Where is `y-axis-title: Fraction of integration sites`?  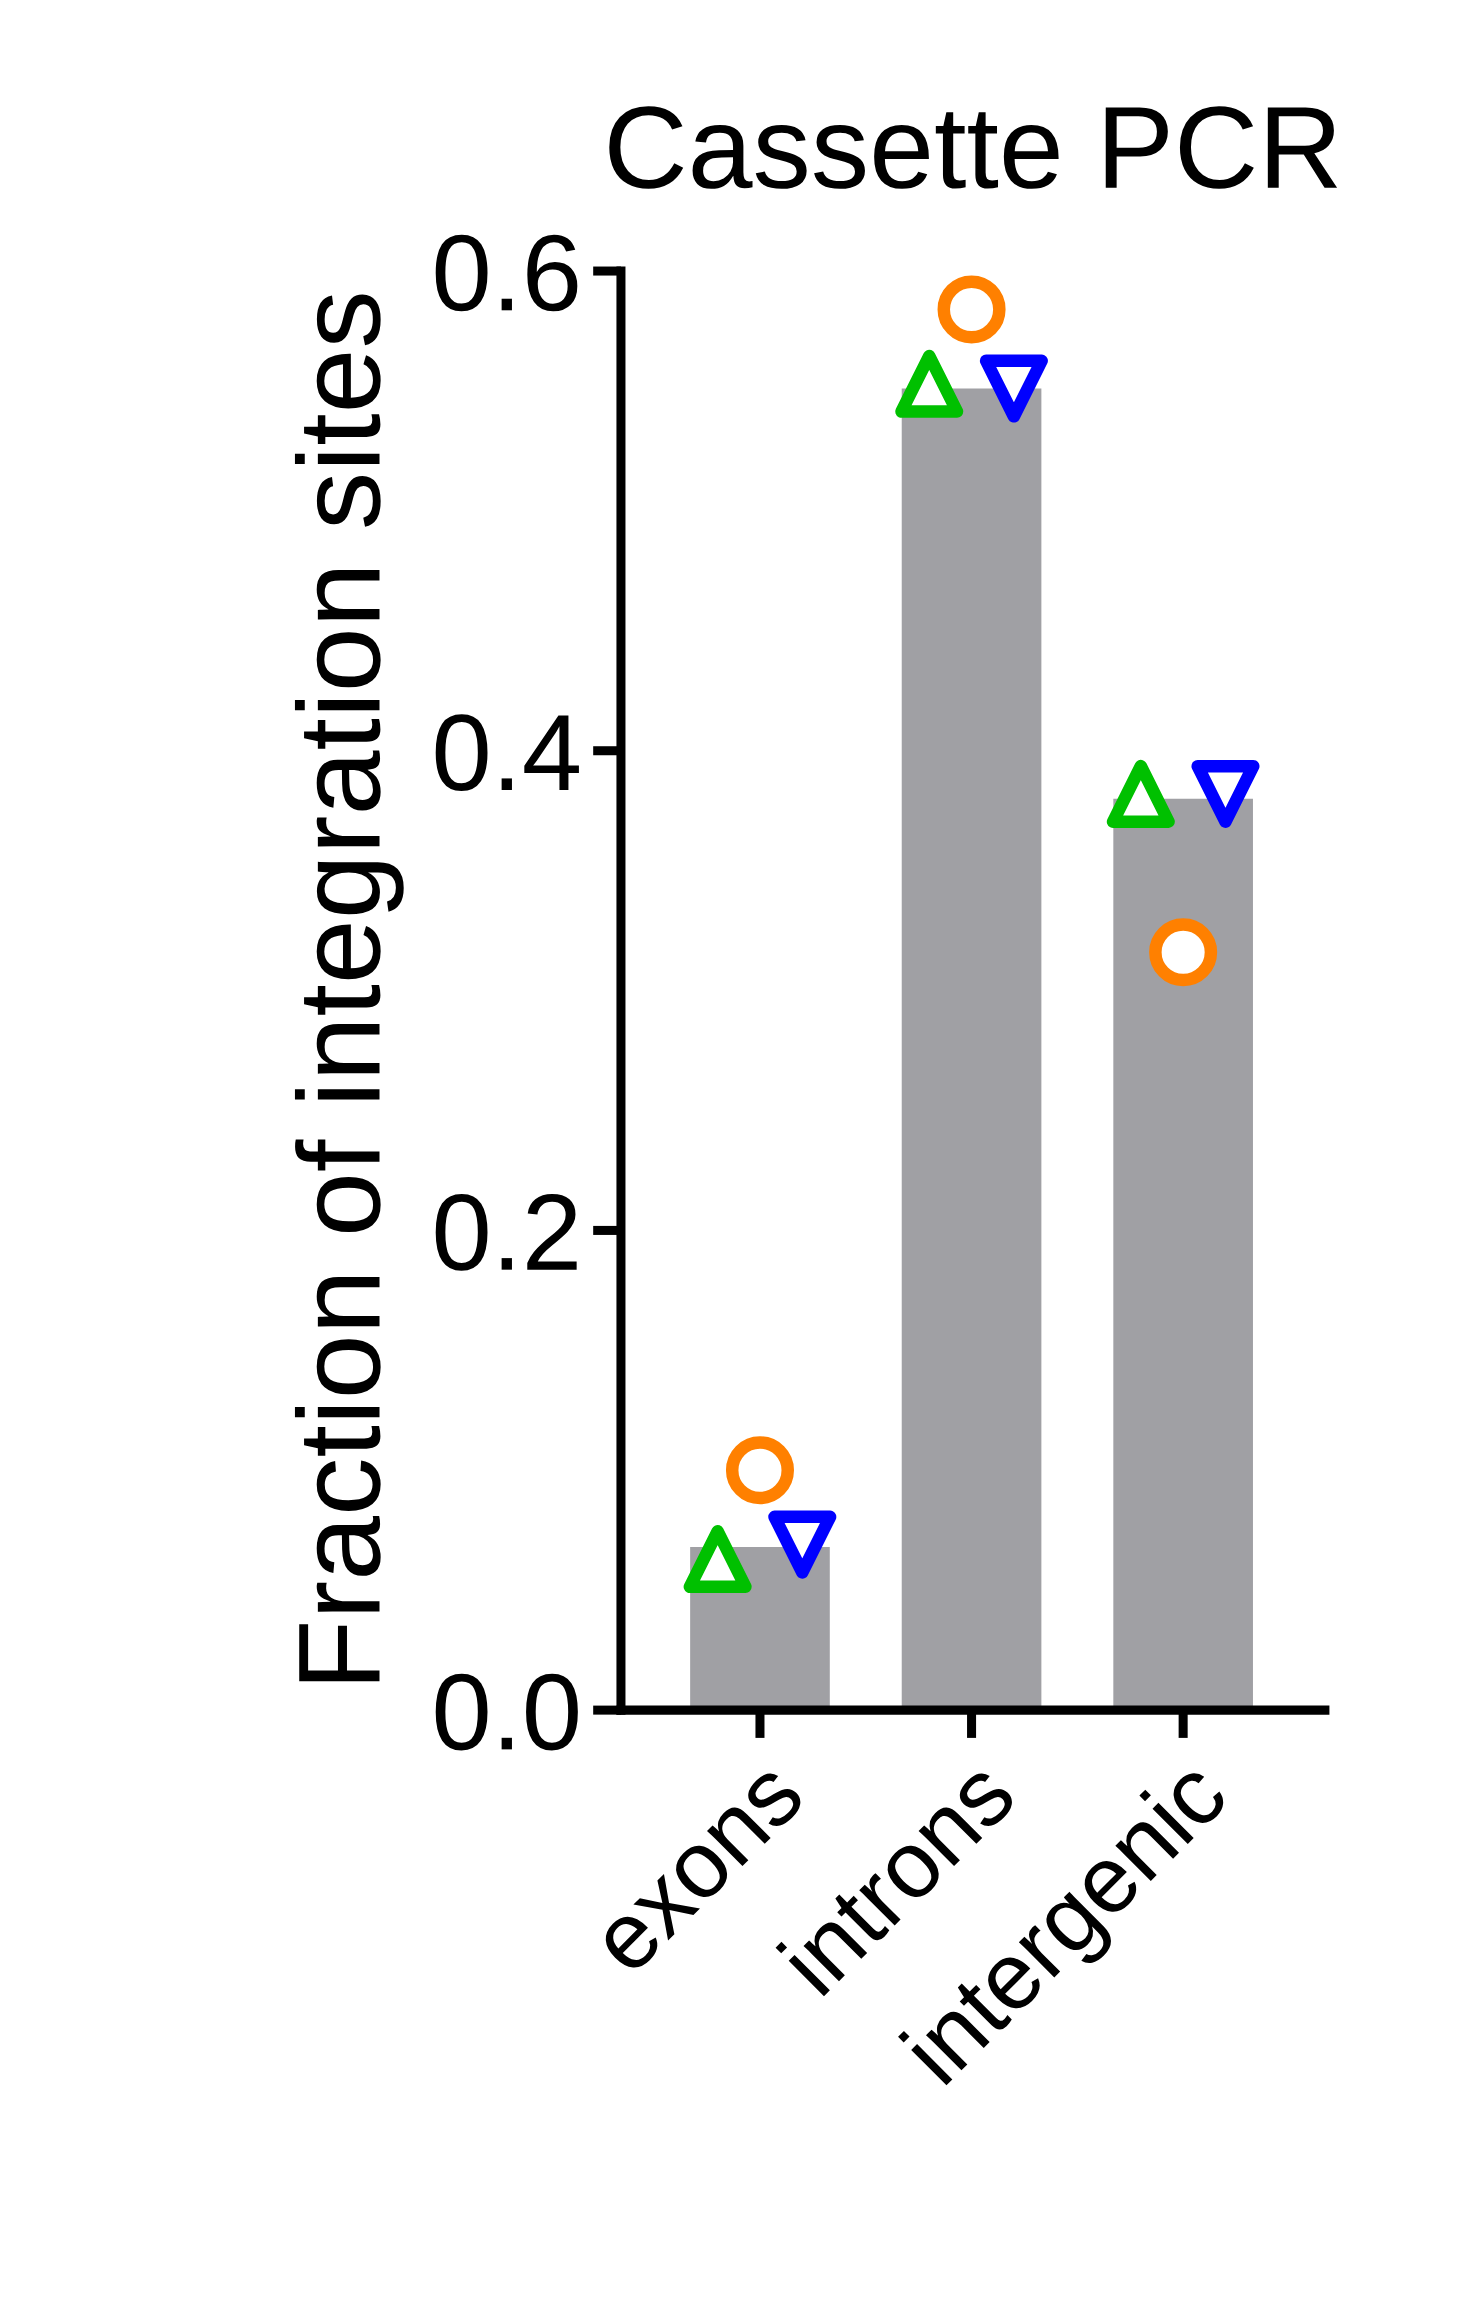
y-axis-title: Fraction of integration sites is located at coordinates (349, 988).